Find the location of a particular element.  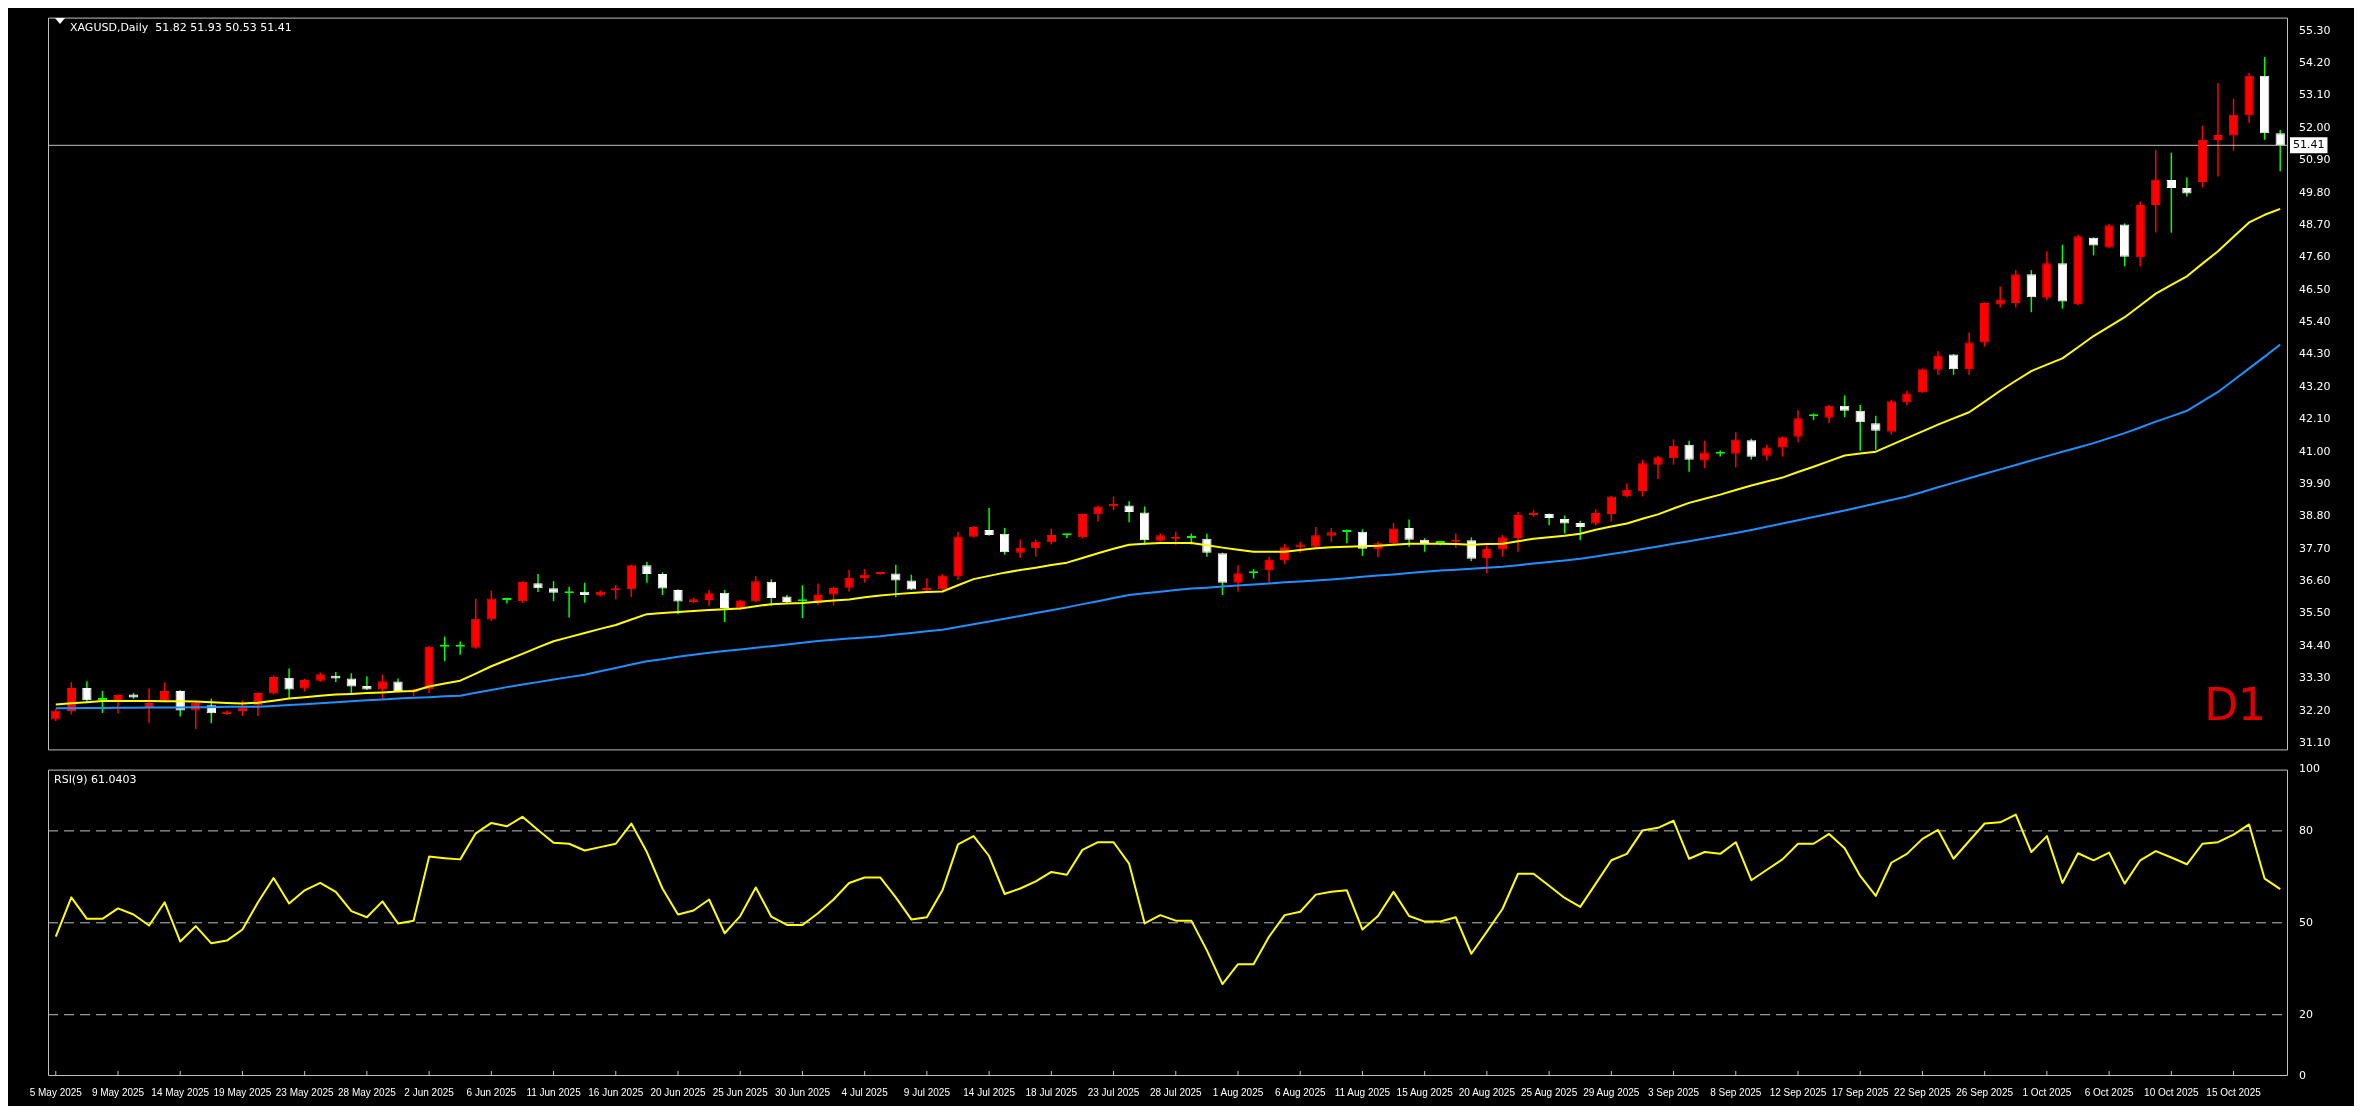

y-tick-label: 42.10 is located at coordinates (2315, 419).